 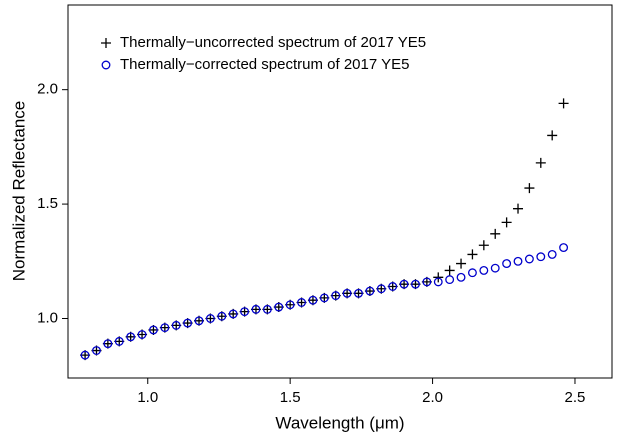 What do you see at coordinates (264, 64) in the screenshot?
I see `legend-label: Thermally−corrected spectrum of 2017 YE5` at bounding box center [264, 64].